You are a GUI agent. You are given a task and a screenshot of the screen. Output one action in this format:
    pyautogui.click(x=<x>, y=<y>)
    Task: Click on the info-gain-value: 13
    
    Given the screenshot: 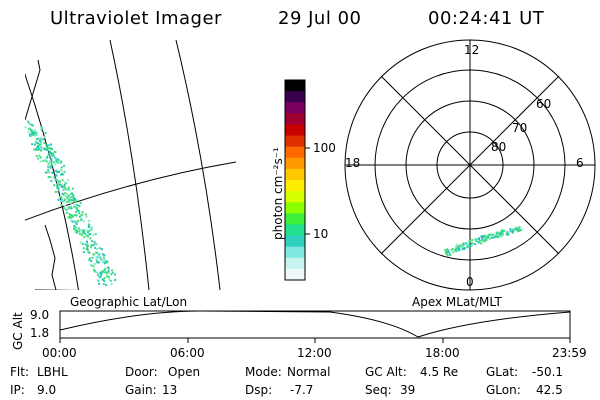 What is the action you would take?
    pyautogui.click(x=170, y=390)
    